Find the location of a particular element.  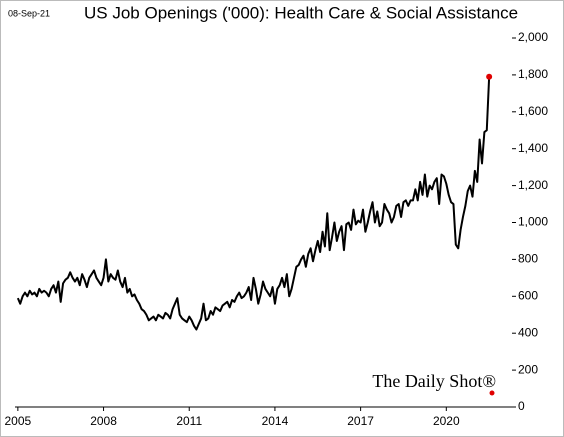

x-tick-label: 2020 is located at coordinates (446, 421).